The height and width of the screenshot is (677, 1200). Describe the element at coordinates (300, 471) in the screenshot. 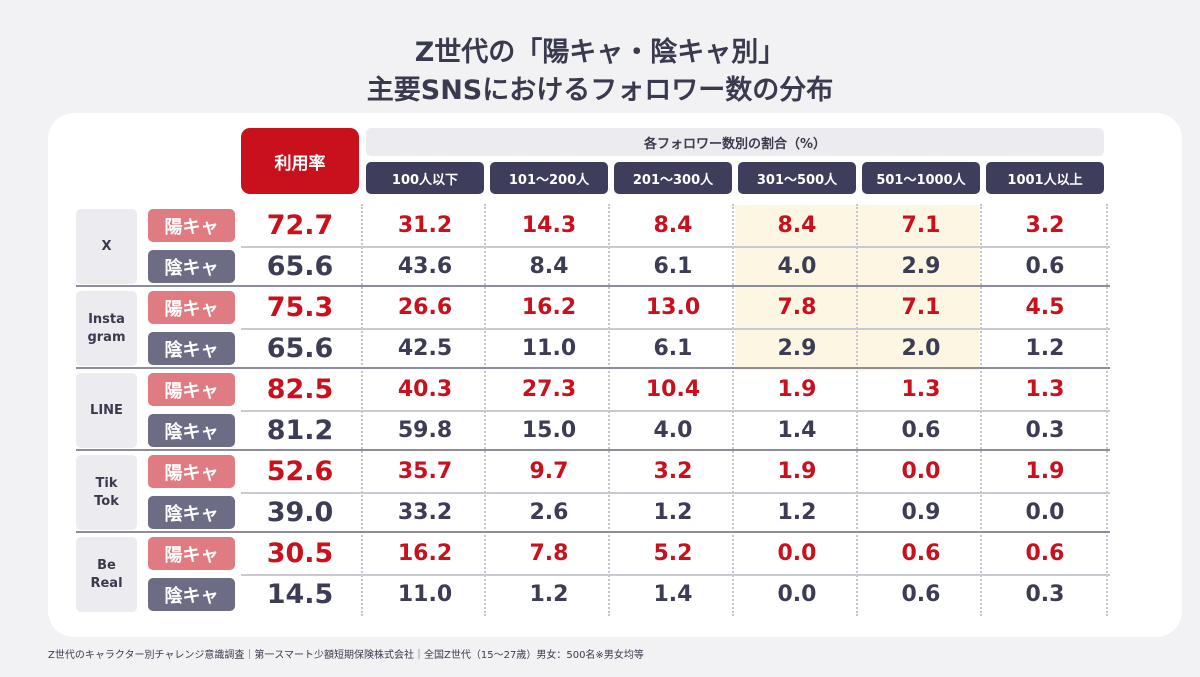

I see `usage-rate-value: 52.6` at that location.